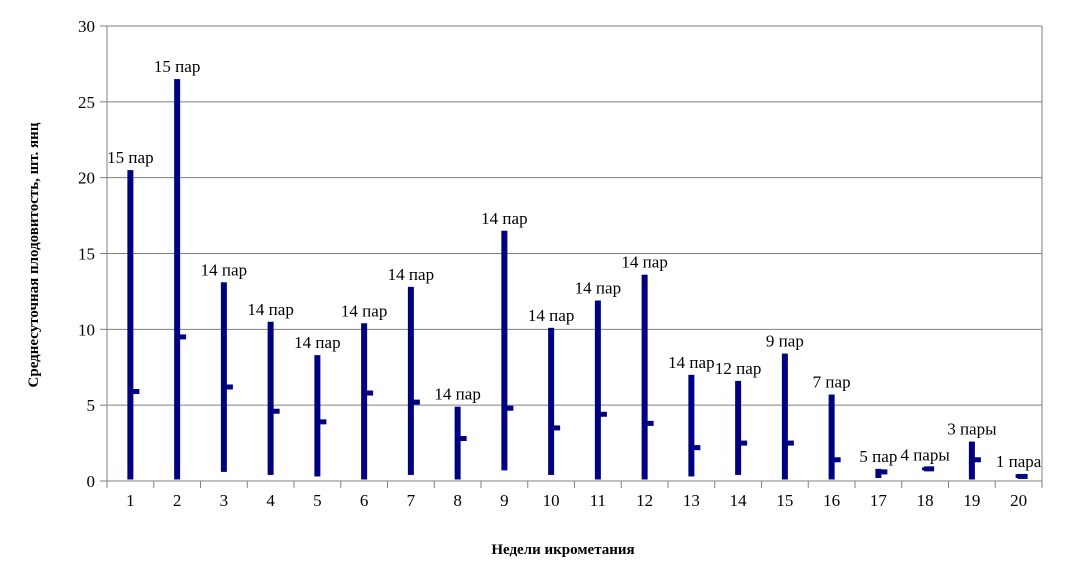 Image resolution: width=1080 pixels, height=566 pixels. What do you see at coordinates (879, 500) in the screenshot?
I see `x-tick-label: 17` at bounding box center [879, 500].